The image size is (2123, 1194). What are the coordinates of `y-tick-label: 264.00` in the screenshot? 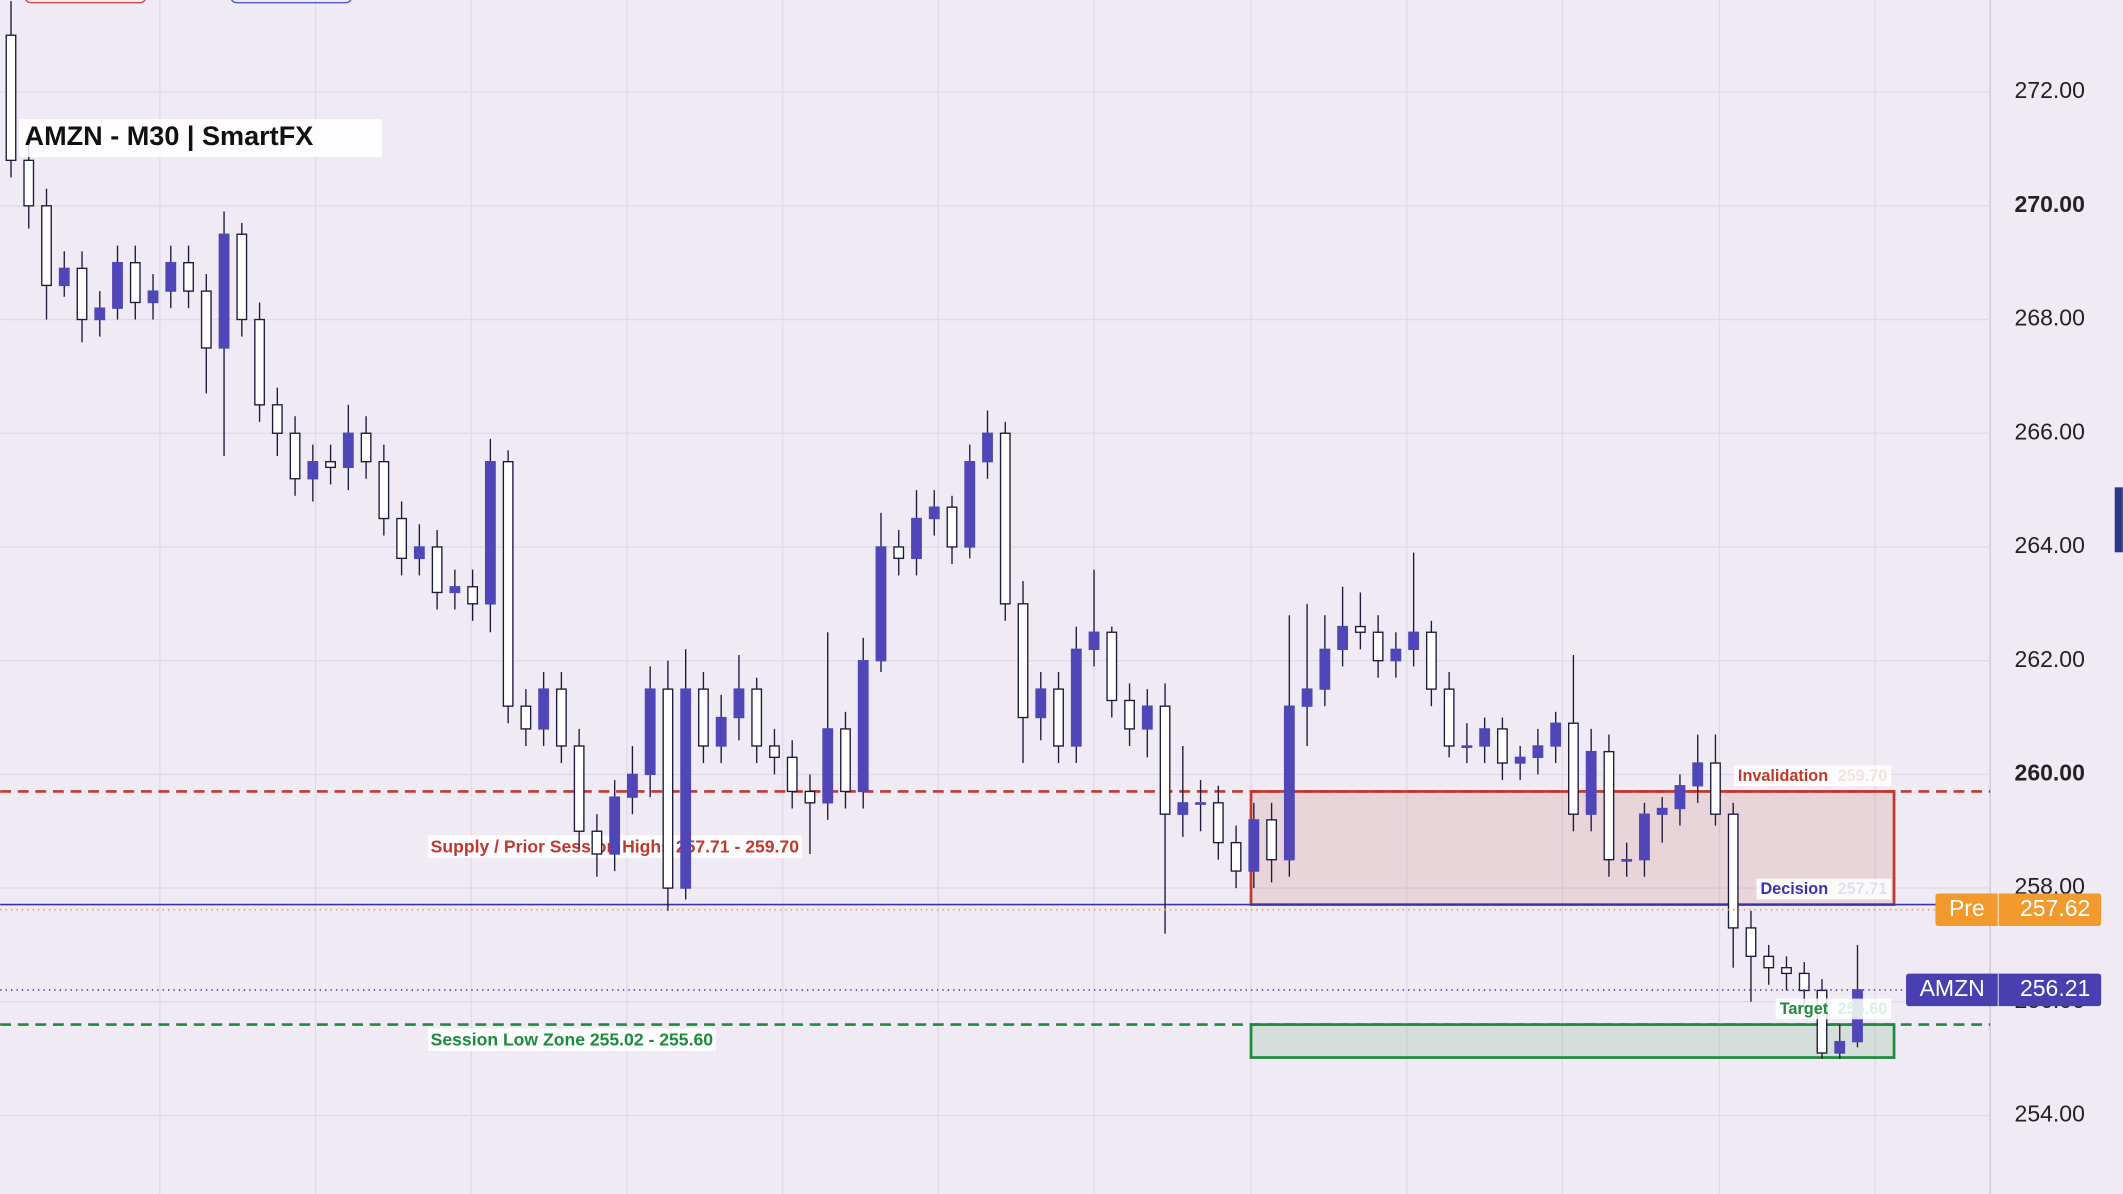 It's located at (2050, 545).